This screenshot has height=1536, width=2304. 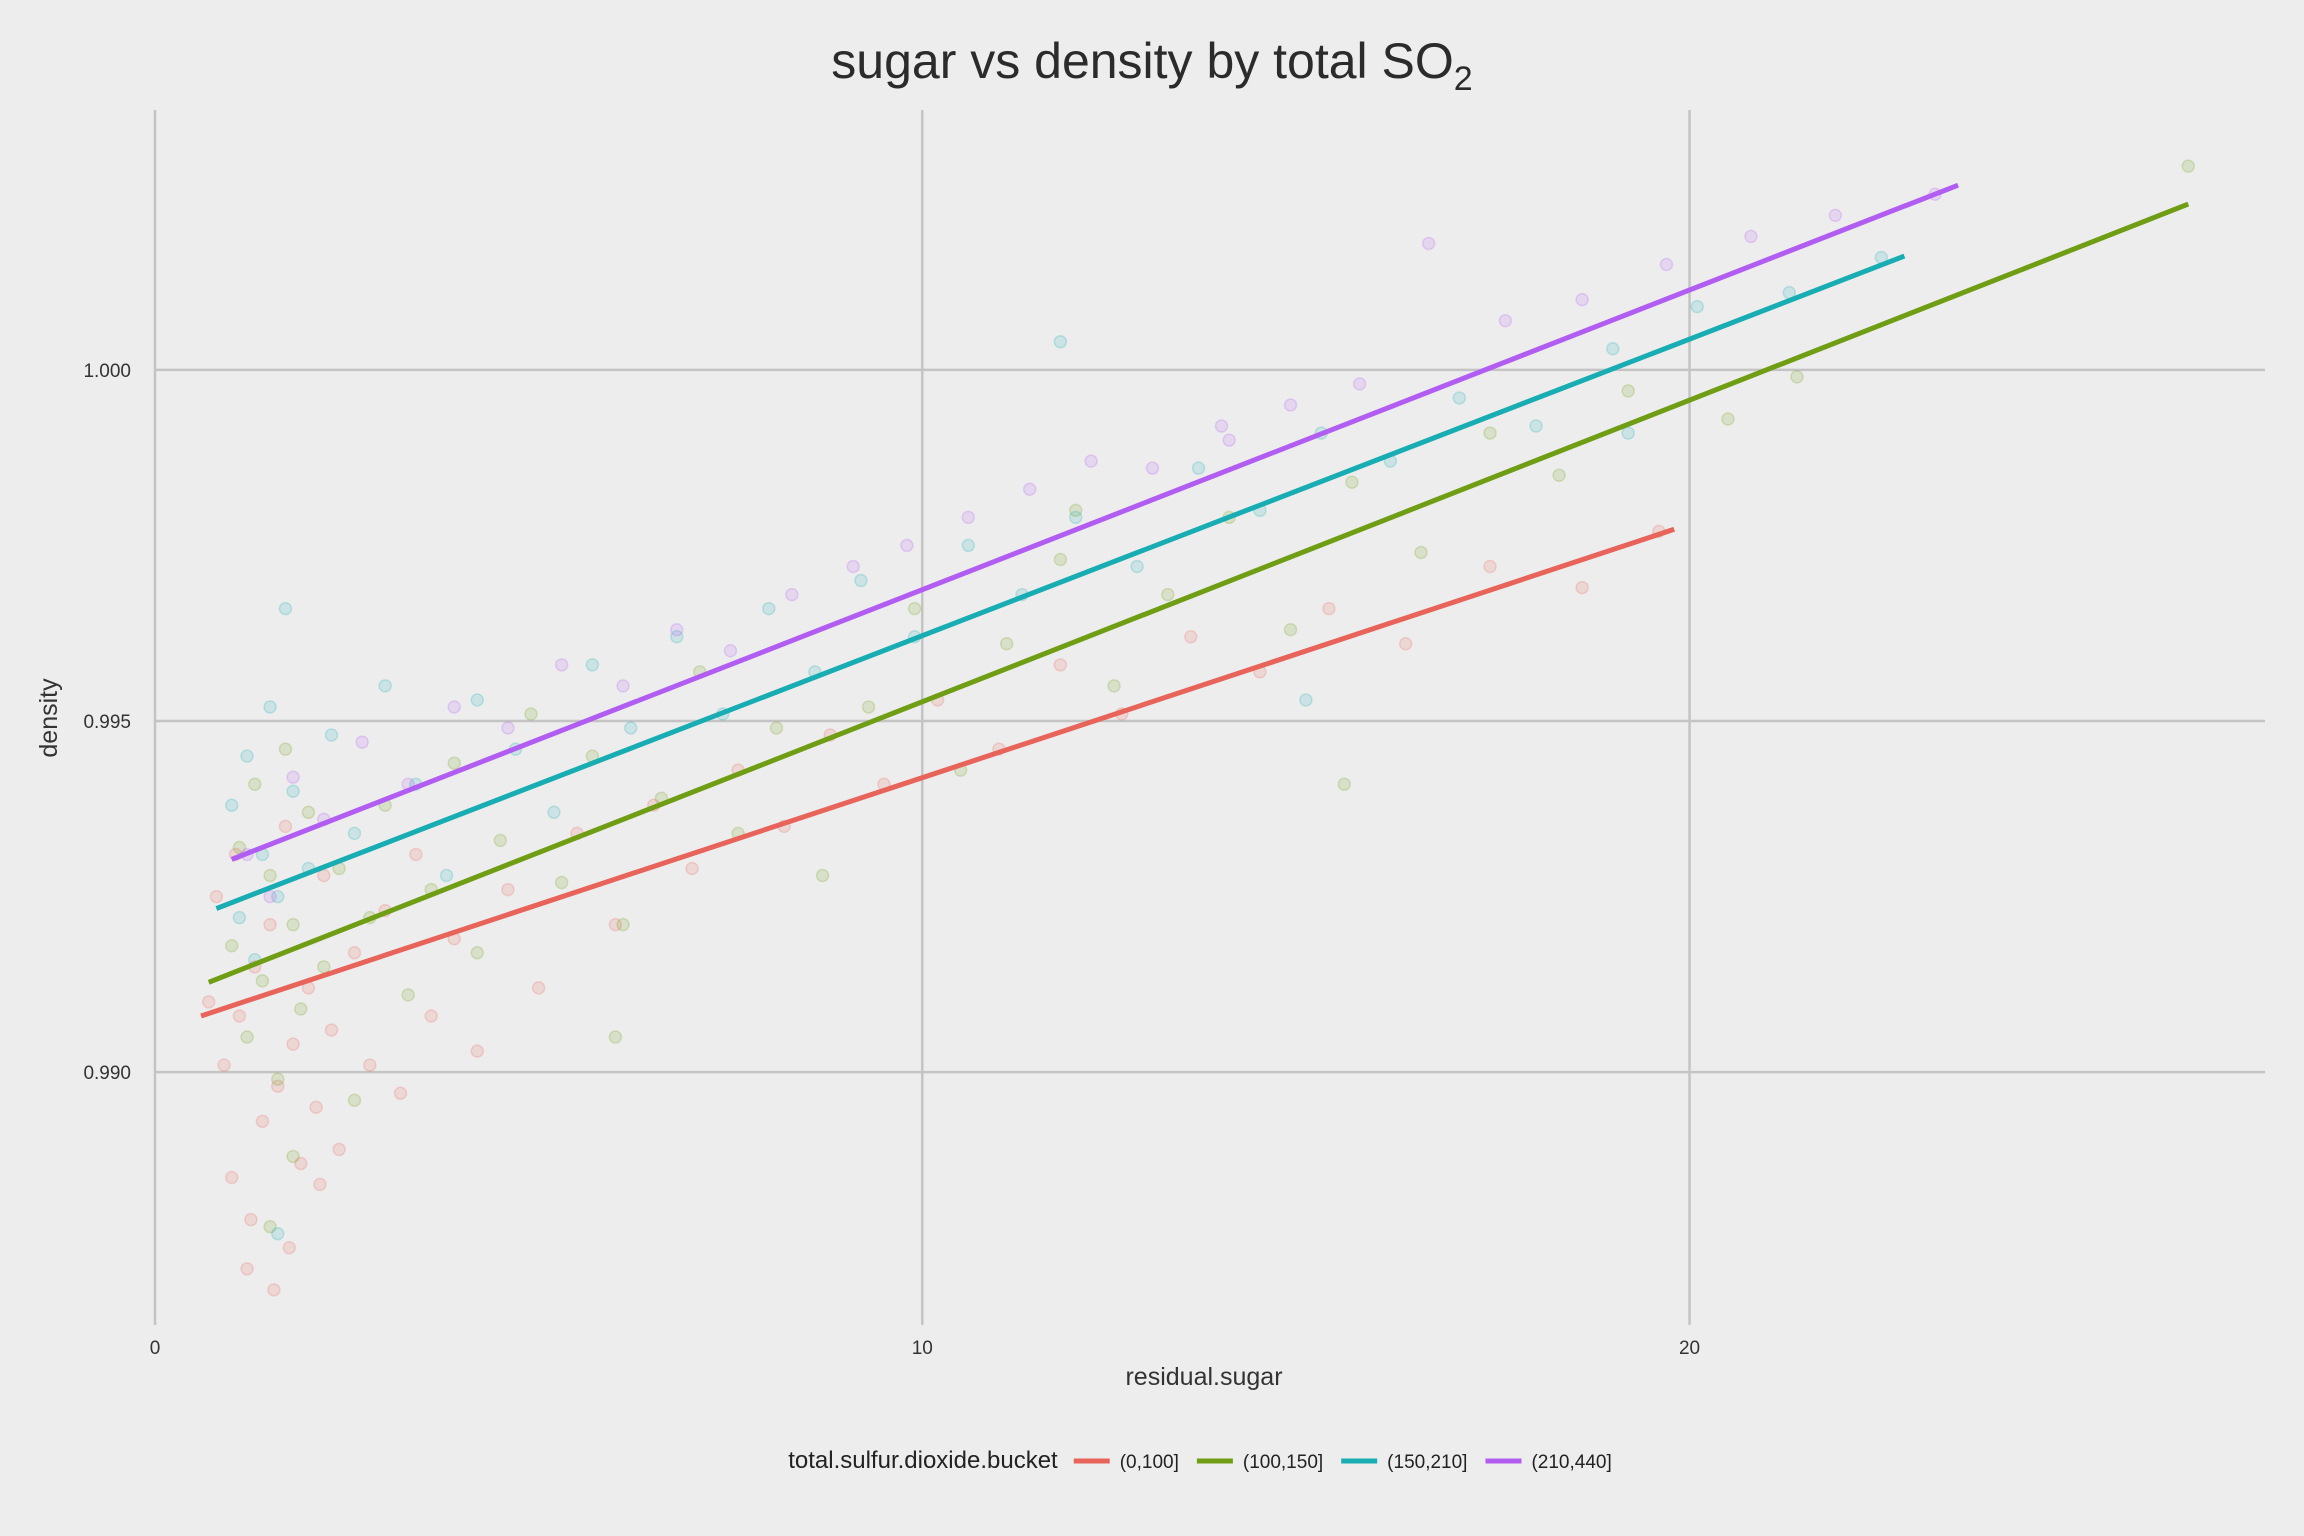 I want to click on y-tick-label: 0.995, so click(x=107, y=722).